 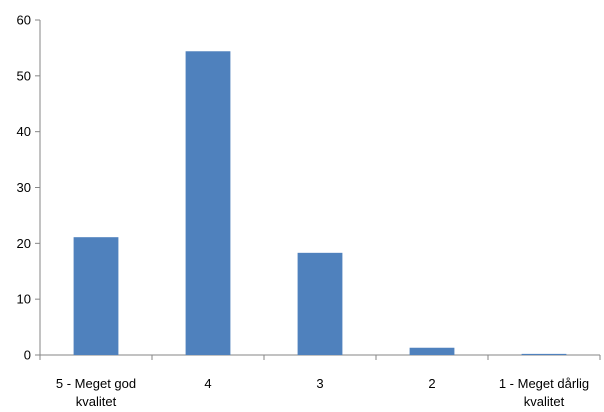 What do you see at coordinates (96, 383) in the screenshot?
I see `category-label: 5 - Meget god` at bounding box center [96, 383].